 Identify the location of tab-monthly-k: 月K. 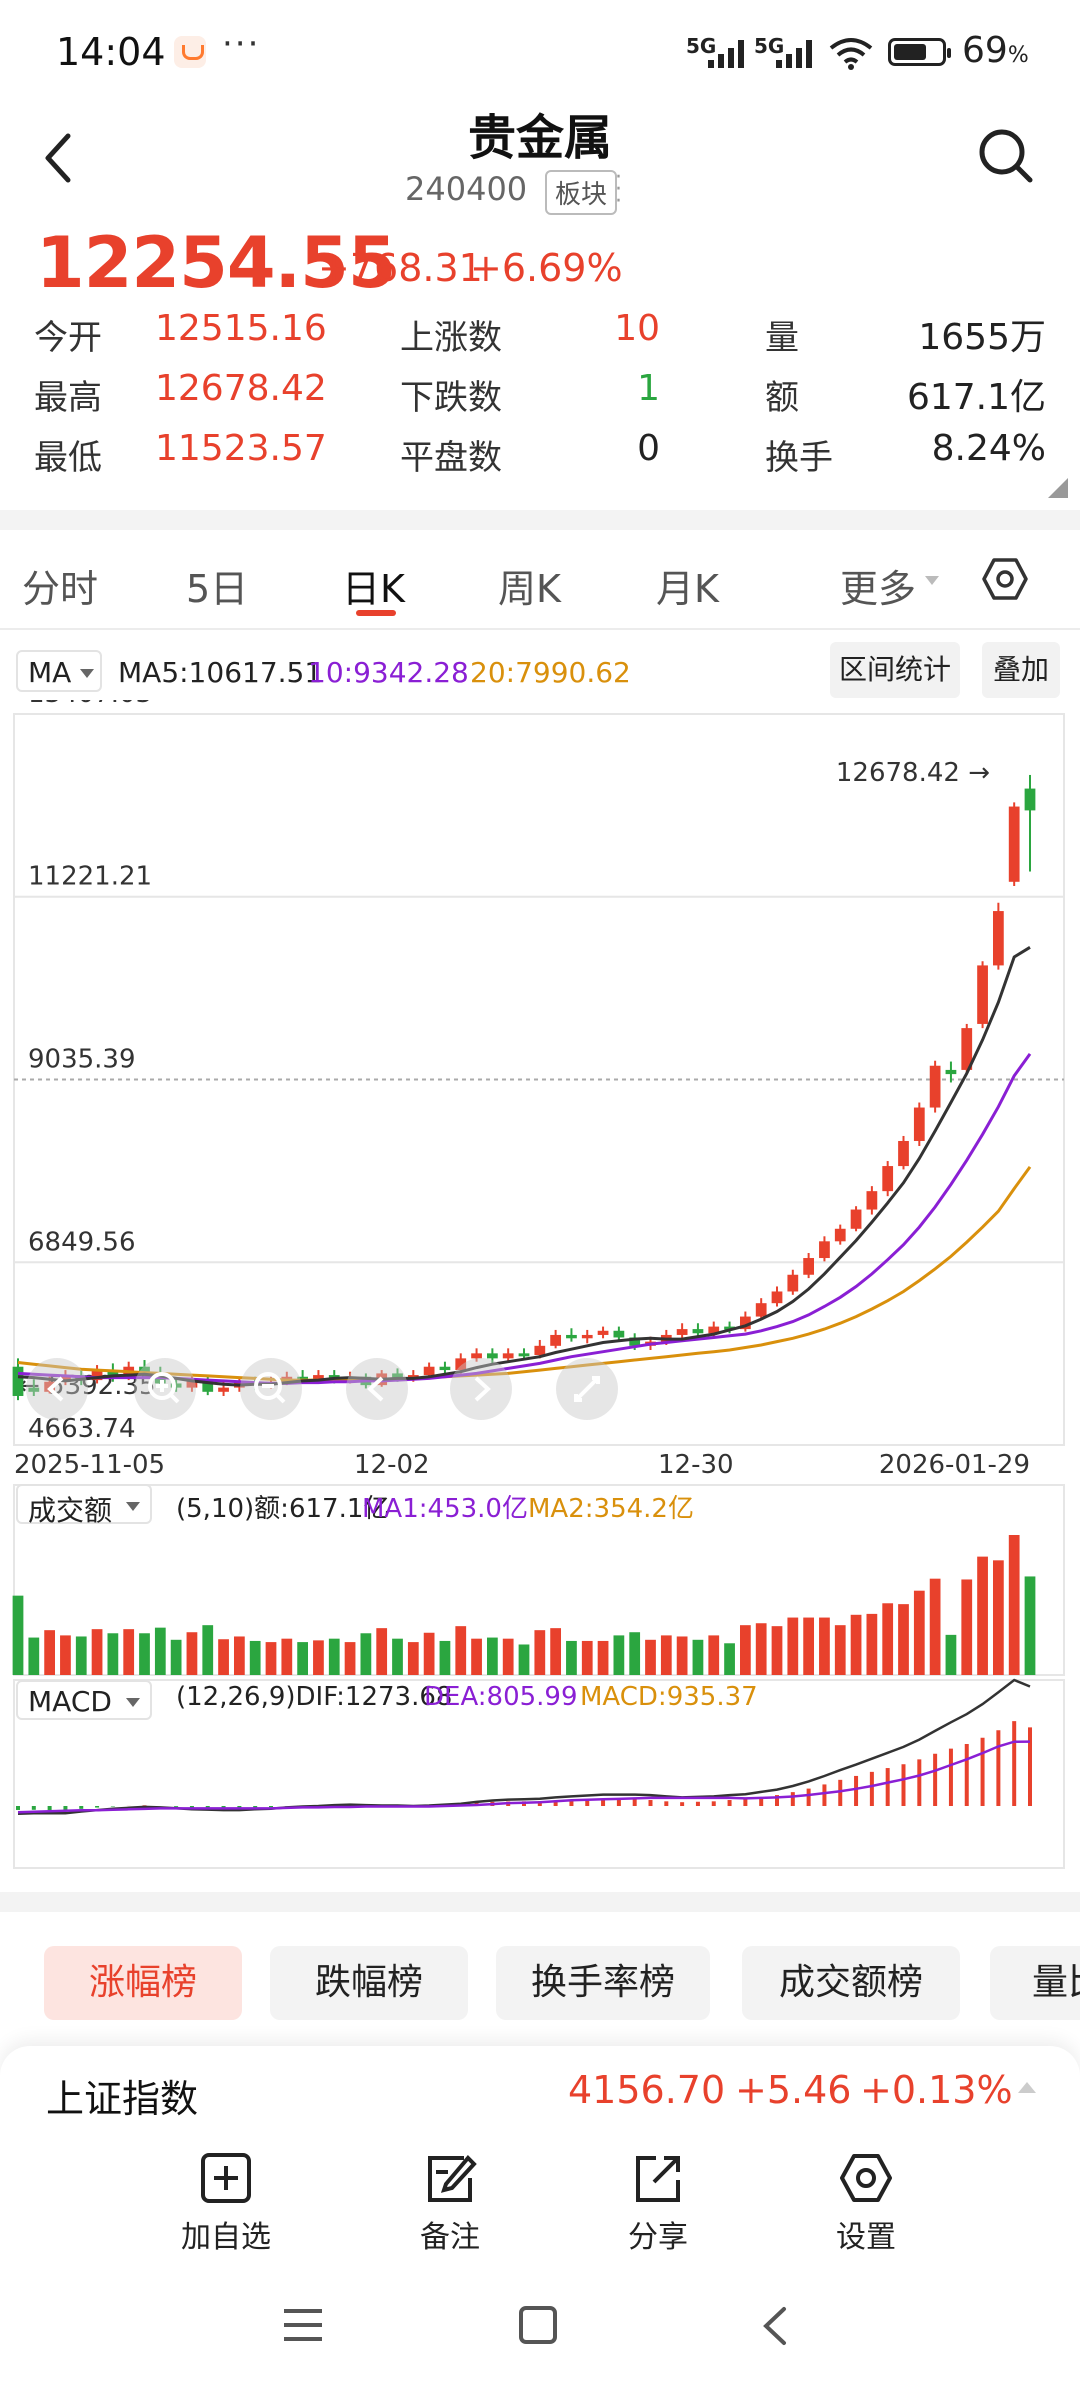
(687, 589).